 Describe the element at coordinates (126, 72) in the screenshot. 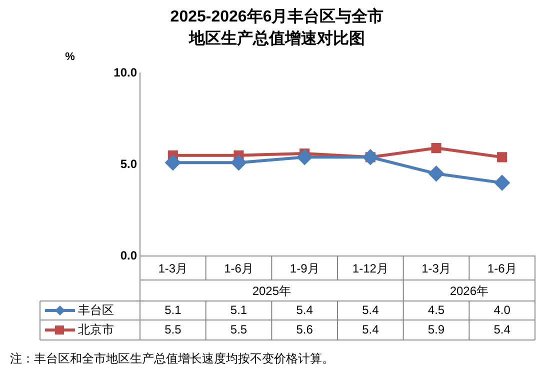

I see `y-tick-label: 10.0` at that location.